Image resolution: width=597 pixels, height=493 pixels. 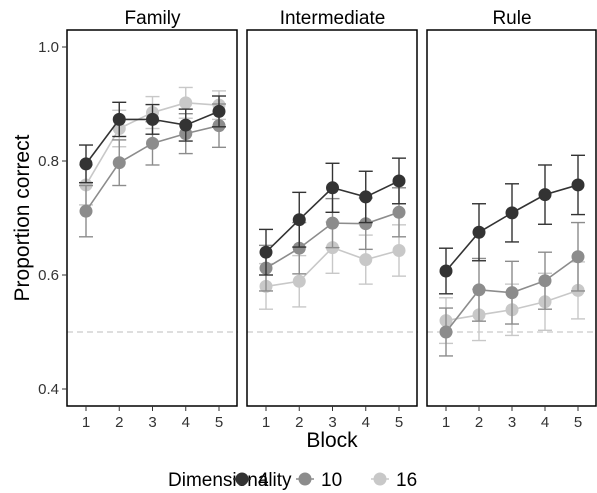 I want to click on legend-key-16: 16, so click(x=394, y=480).